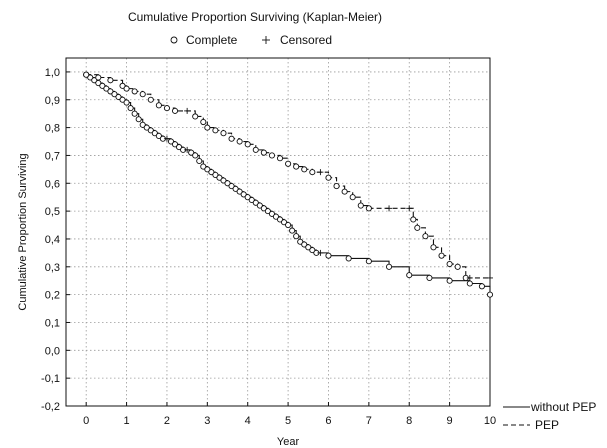 This screenshot has width=607, height=448. What do you see at coordinates (52, 101) in the screenshot?
I see `y-tick-label: 0,9` at bounding box center [52, 101].